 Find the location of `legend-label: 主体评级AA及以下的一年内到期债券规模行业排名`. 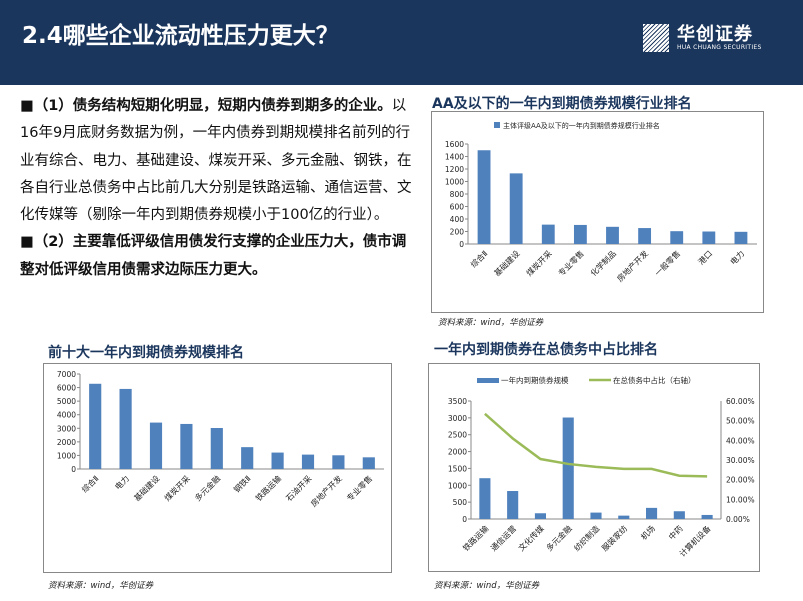

legend-label: 主体评级AA及以下的一年内到期债券规模行业排名 is located at coordinates (581, 125).